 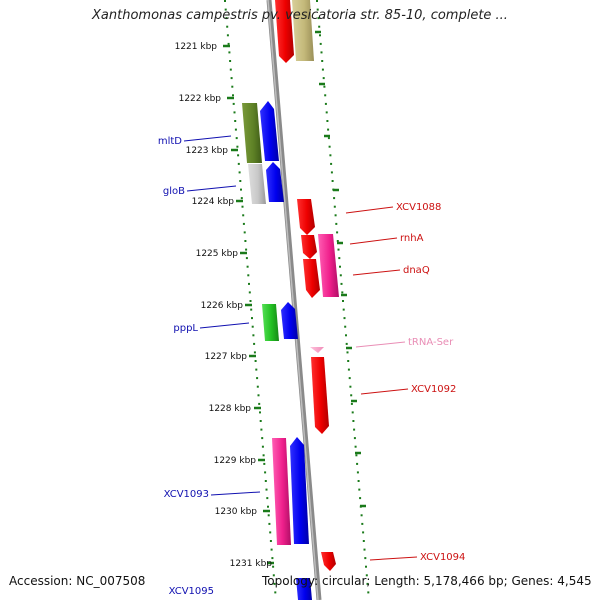 I want to click on gene-arrow-dnaQ, so click(x=311, y=278).